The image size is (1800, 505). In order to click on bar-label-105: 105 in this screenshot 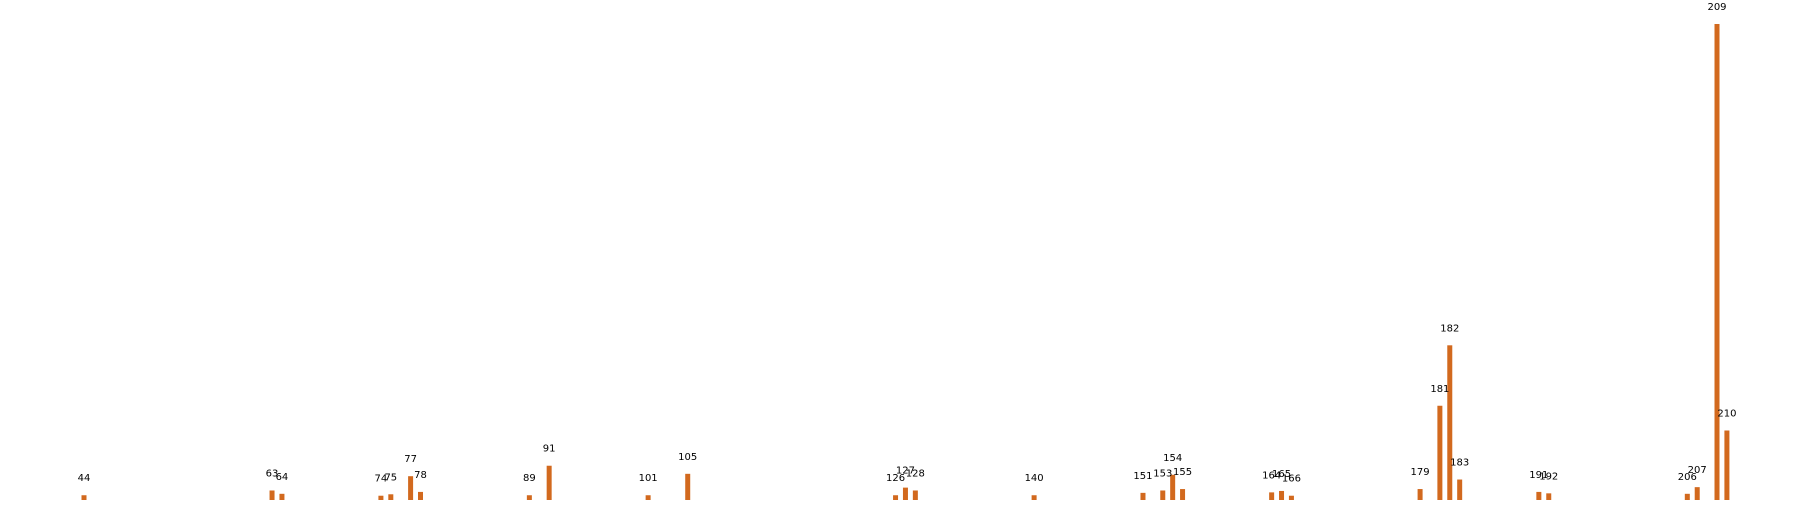, I will do `click(687, 457)`.